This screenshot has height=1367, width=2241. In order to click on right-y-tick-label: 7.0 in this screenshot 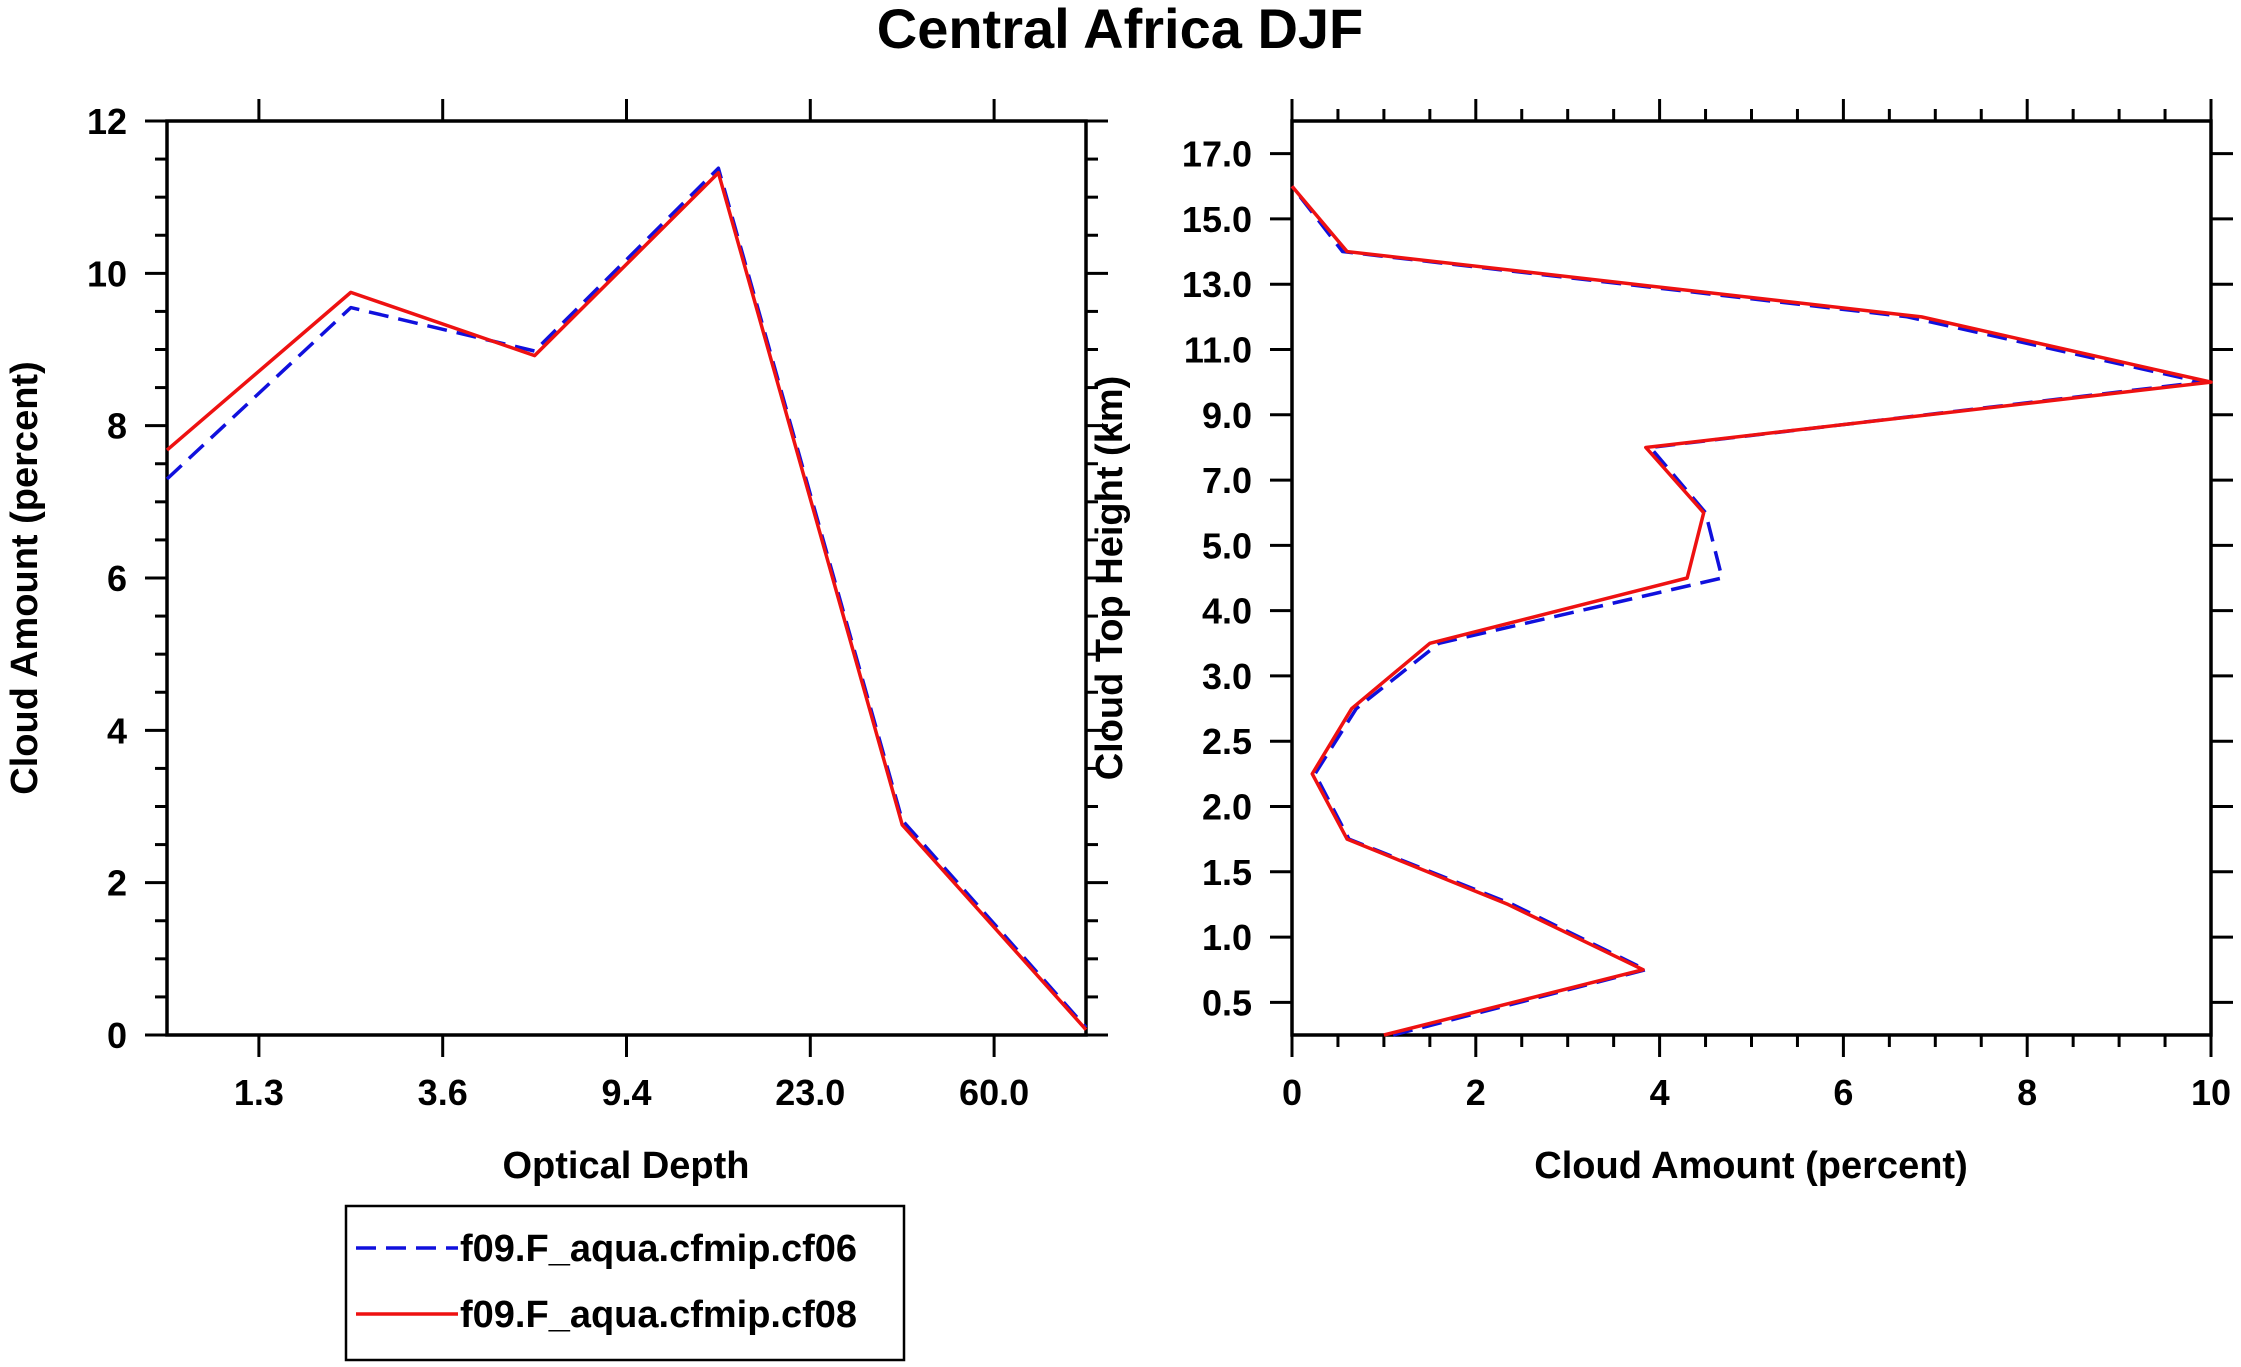, I will do `click(1227, 480)`.